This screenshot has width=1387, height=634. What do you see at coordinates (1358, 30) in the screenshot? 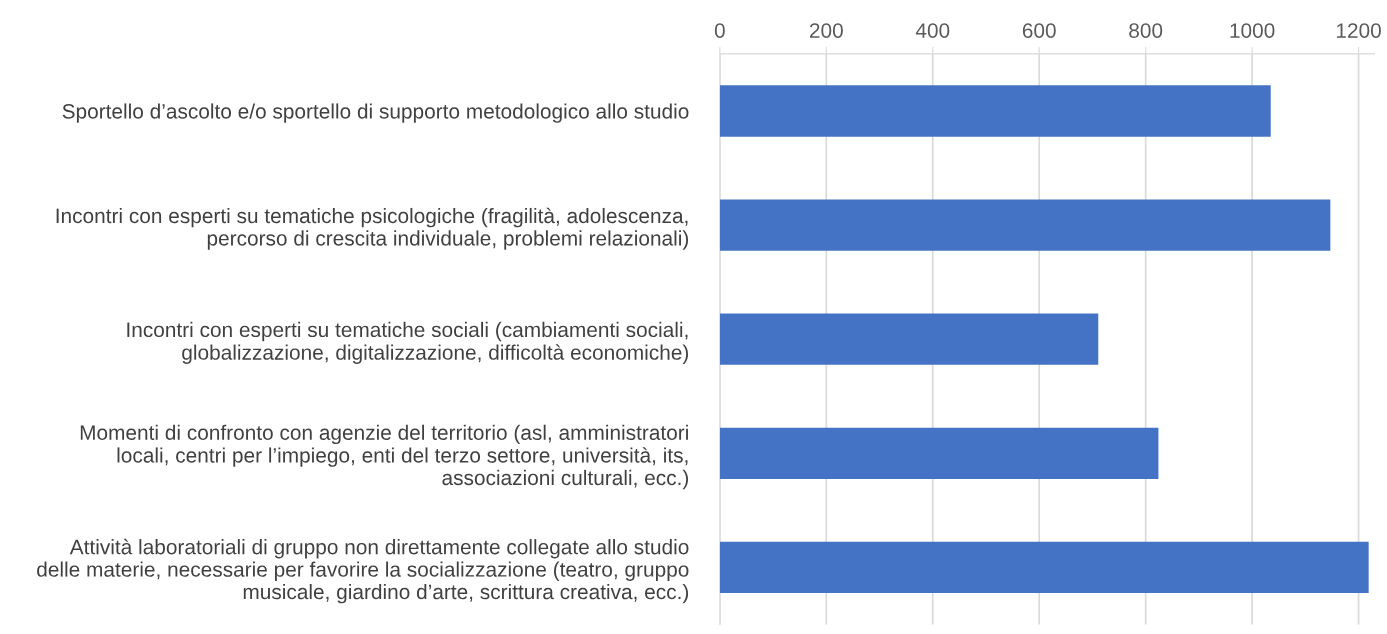
I see `x-tick-label: 1200` at bounding box center [1358, 30].